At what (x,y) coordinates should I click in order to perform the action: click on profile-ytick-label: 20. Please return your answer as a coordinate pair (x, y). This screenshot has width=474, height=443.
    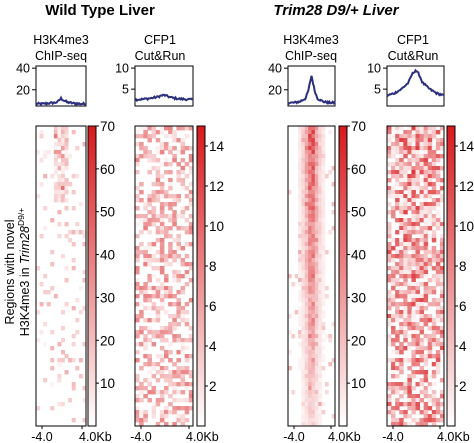
    Looking at the image, I should click on (275, 90).